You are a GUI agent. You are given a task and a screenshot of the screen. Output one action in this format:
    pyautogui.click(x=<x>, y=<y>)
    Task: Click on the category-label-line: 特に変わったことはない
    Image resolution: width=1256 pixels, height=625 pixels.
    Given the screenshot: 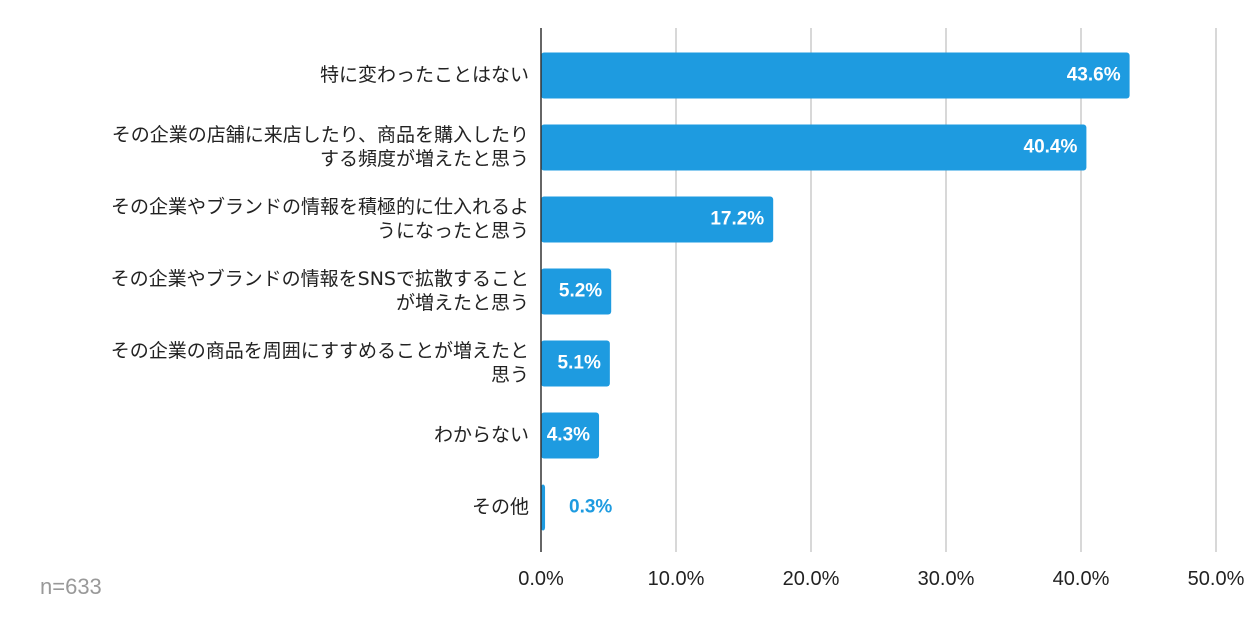 What is the action you would take?
    pyautogui.click(x=424, y=75)
    